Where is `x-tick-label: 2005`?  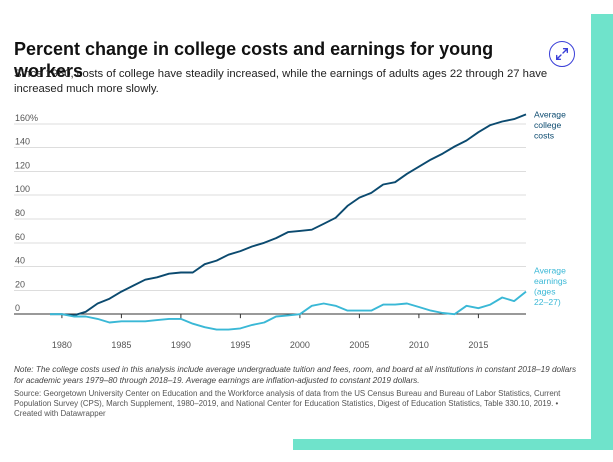
x-tick-label: 2005 is located at coordinates (359, 345).